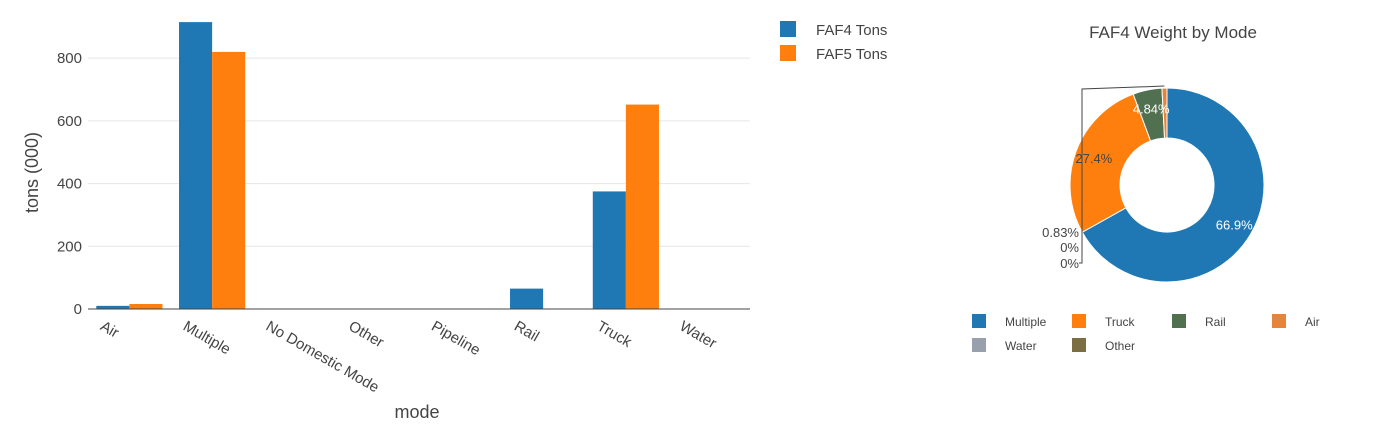 This screenshot has width=1400, height=437. I want to click on bar-legend-label: FAF4 Tons, so click(851, 30).